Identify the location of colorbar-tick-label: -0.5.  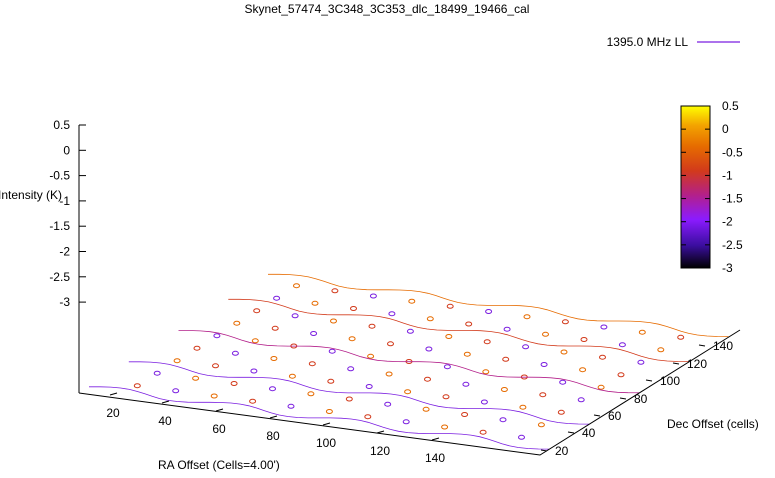
(732, 152).